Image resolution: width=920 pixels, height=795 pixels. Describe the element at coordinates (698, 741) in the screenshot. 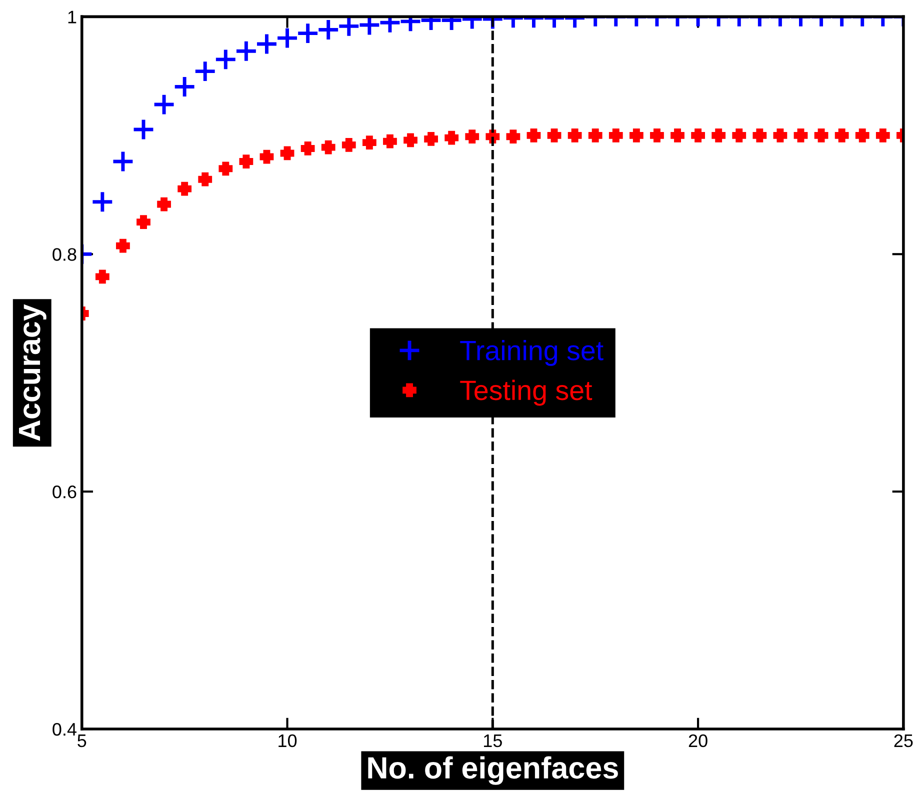

I see `x-tick-label: 20` at that location.